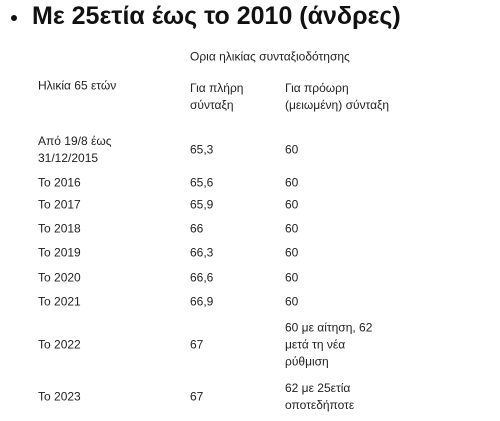  What do you see at coordinates (202, 301) in the screenshot?
I see `table-cell: 66,9` at bounding box center [202, 301].